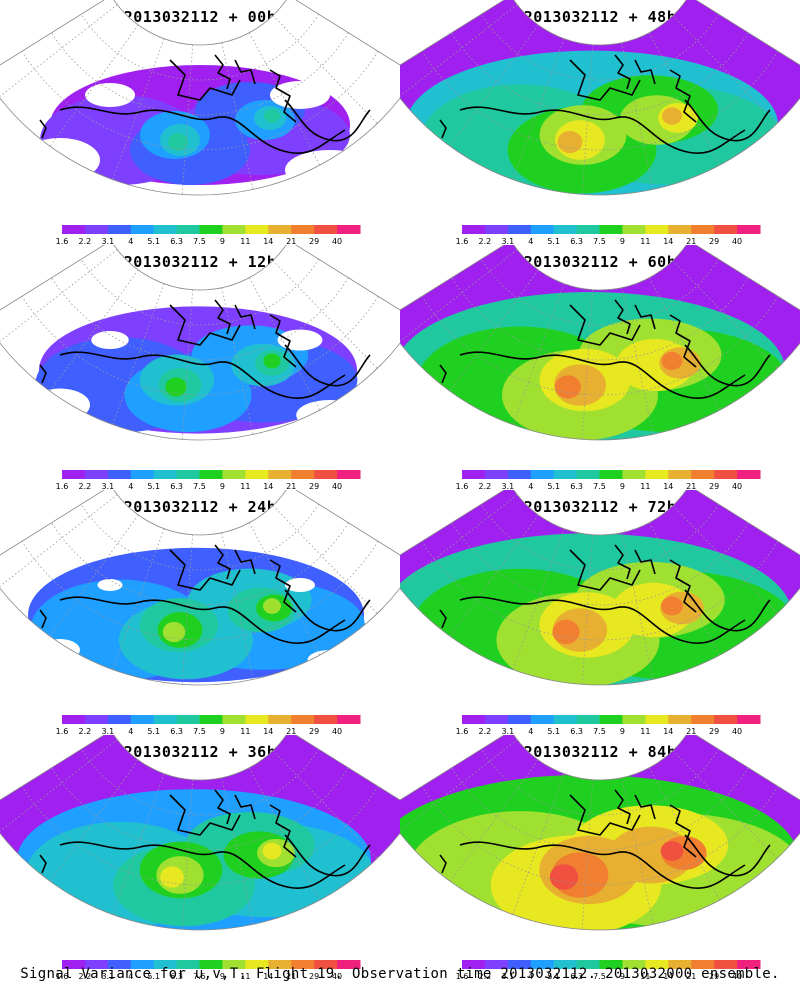  Describe the element at coordinates (208, 725) in the screenshot. I see `colorbar: 1.6 2.2 3.1 4 5.1 6.3 7.5 9 11 14 21 29 40` at that location.